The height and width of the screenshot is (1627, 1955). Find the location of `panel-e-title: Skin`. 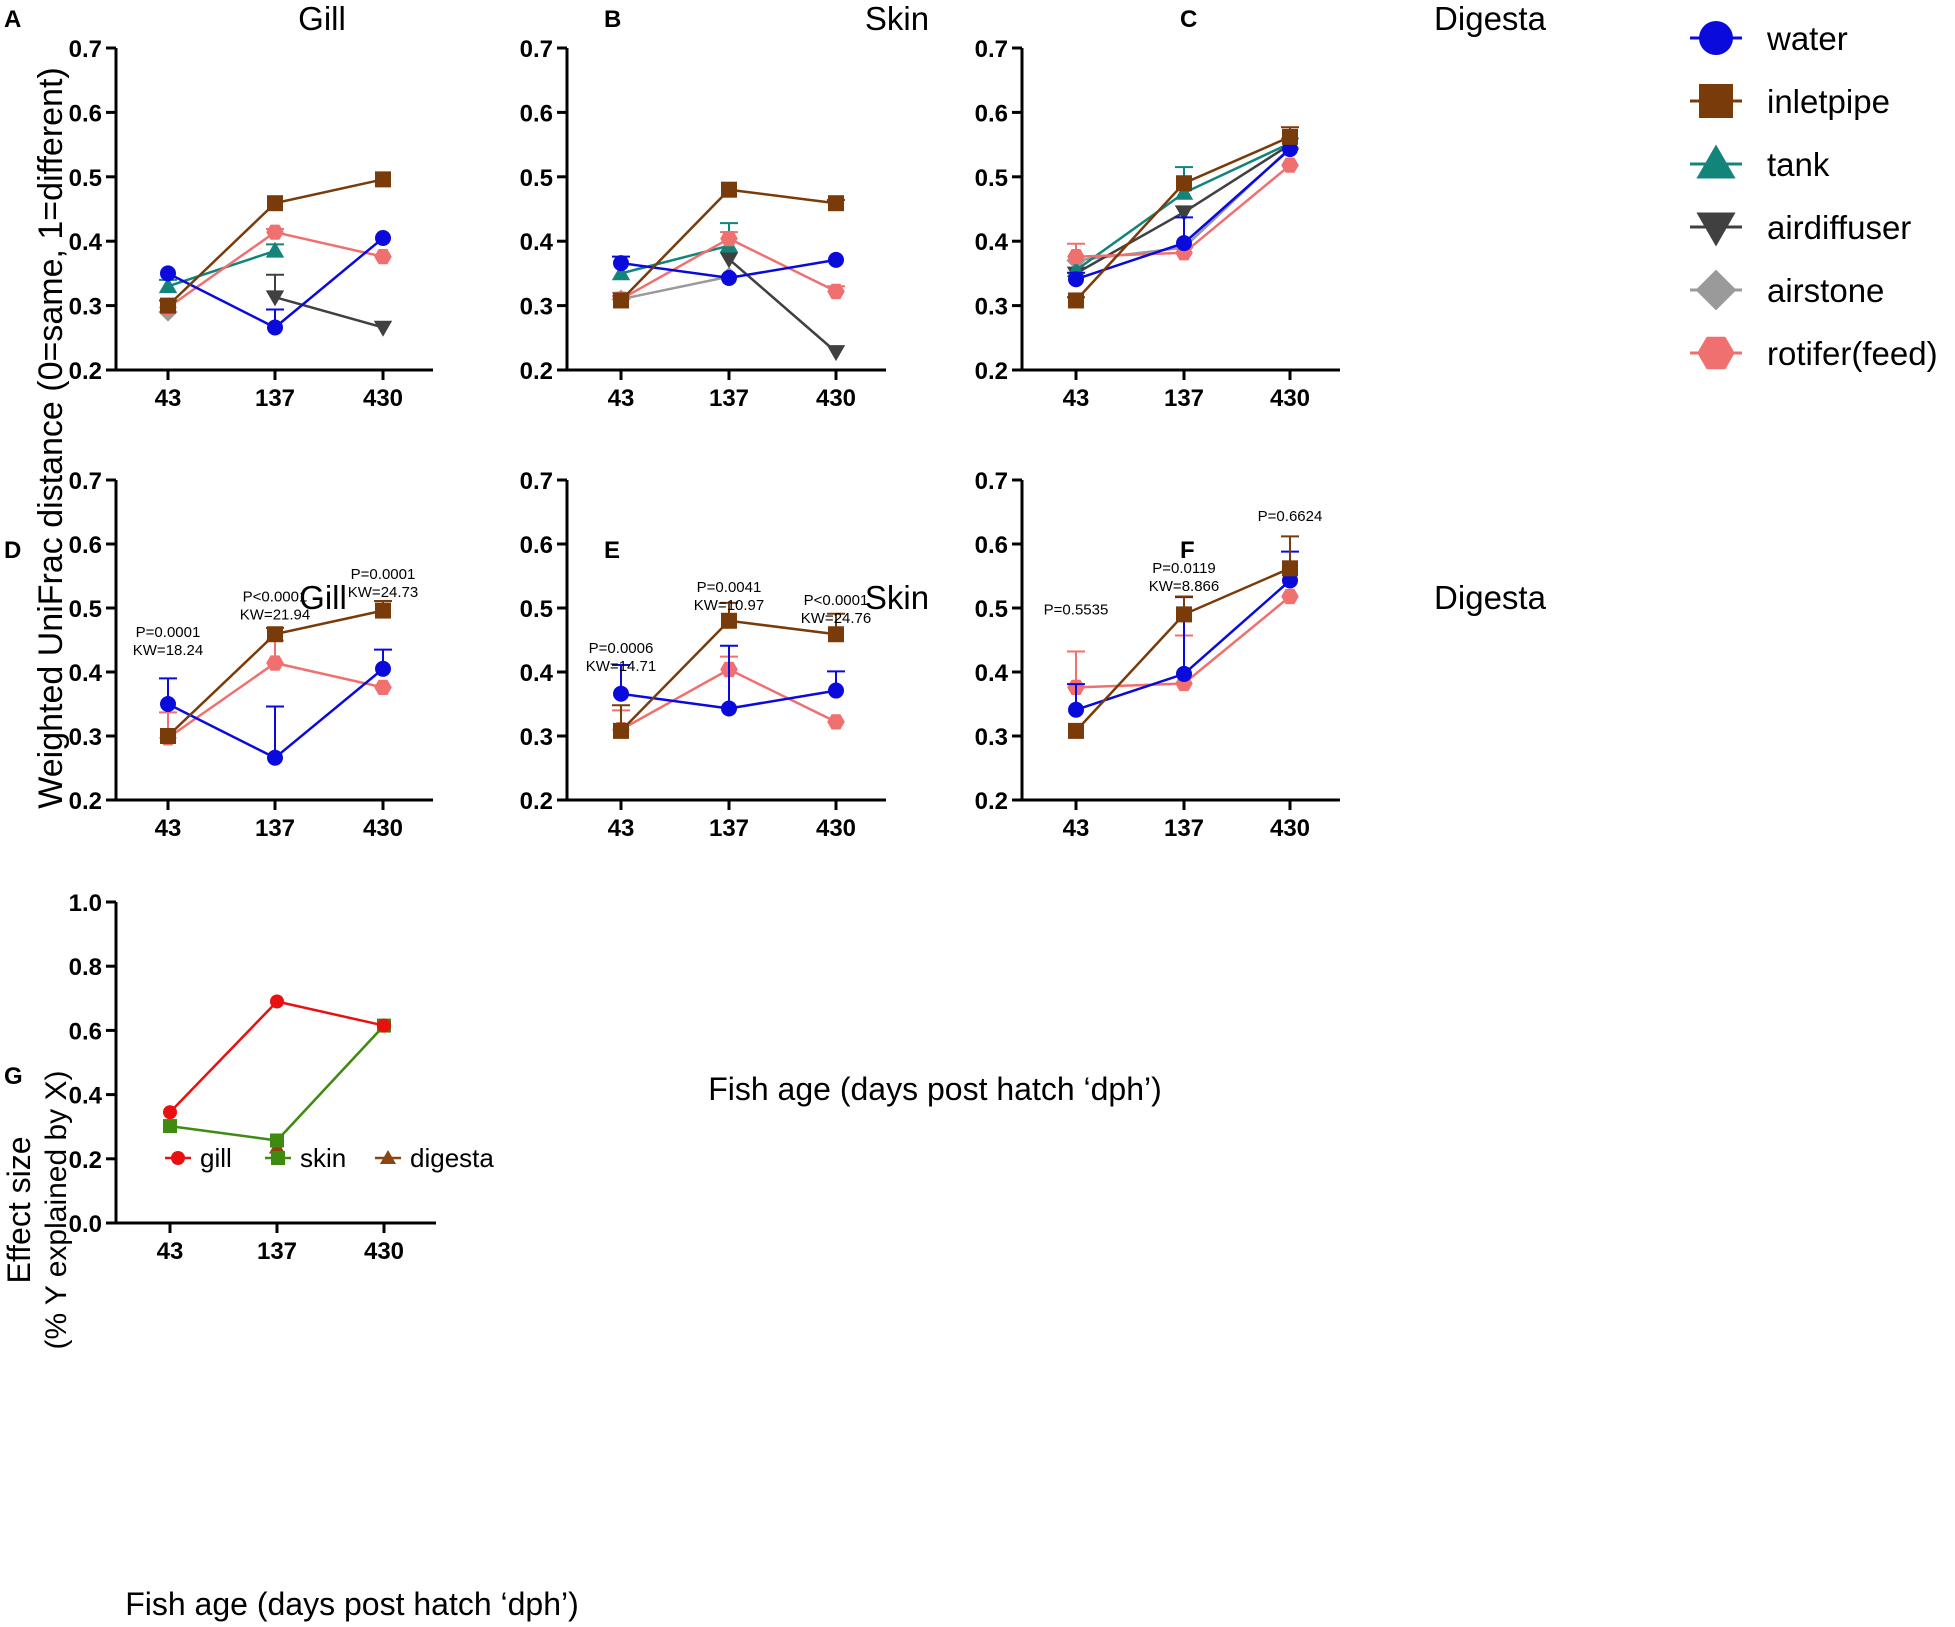

panel-e-title: Skin is located at coordinates (897, 597).